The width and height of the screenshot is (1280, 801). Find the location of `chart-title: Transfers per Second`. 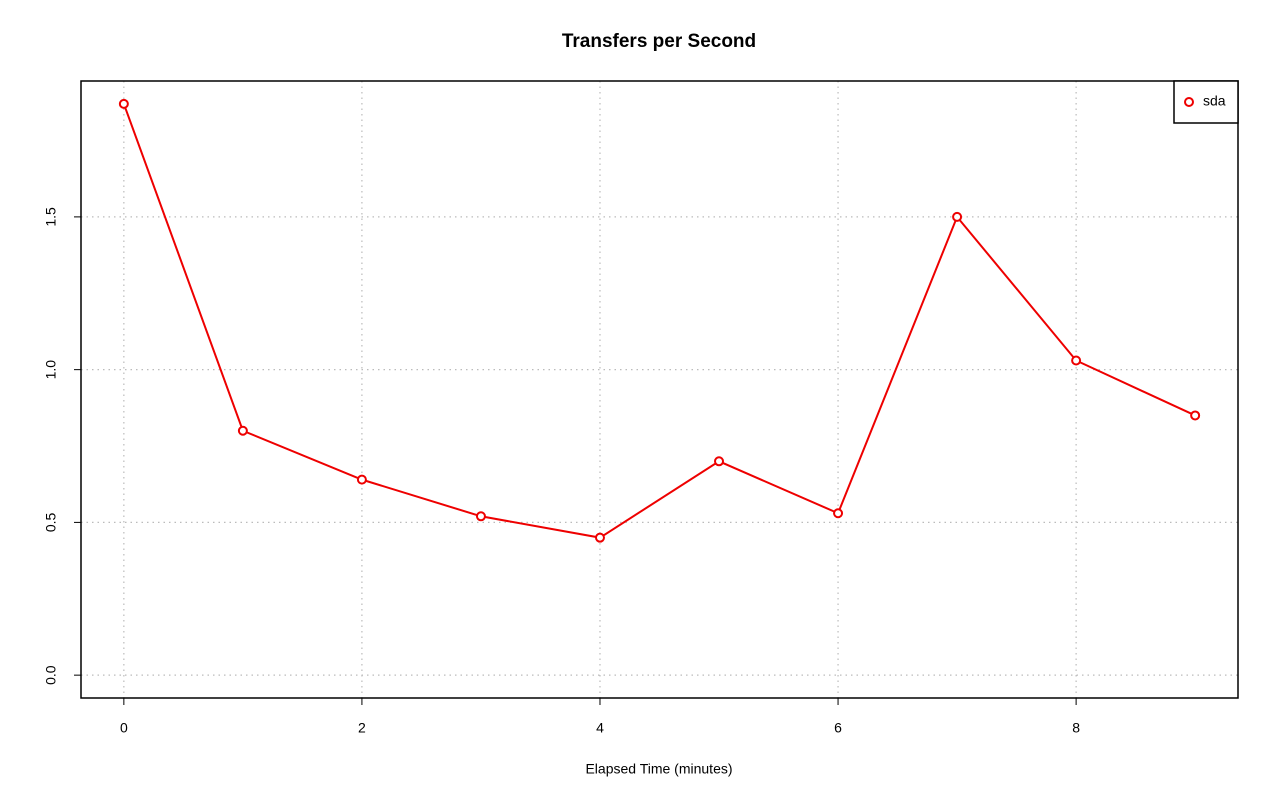

chart-title: Transfers per Second is located at coordinates (659, 41).